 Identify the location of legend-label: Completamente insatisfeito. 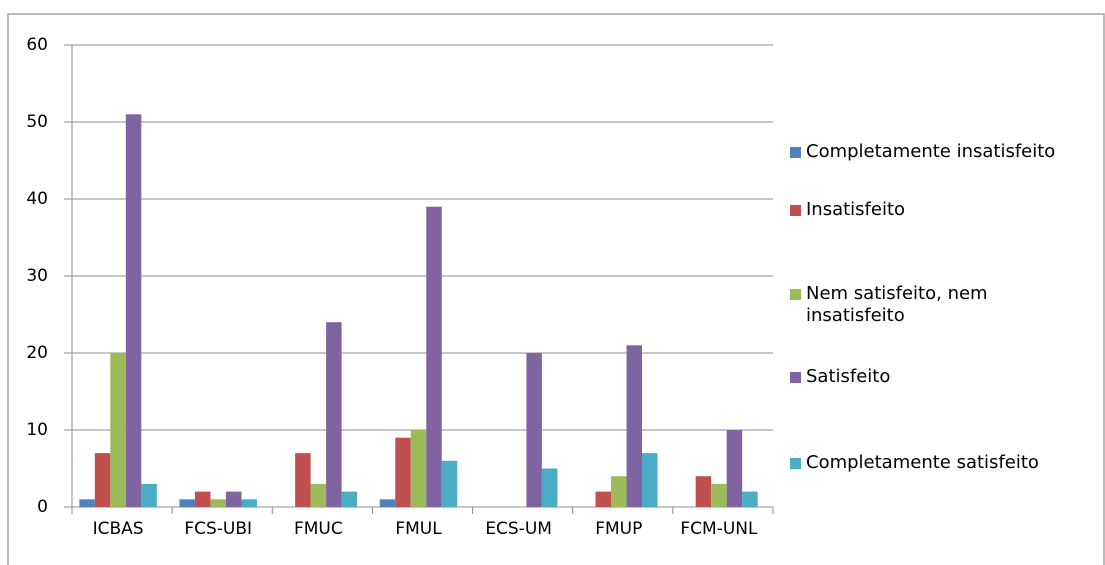
(931, 151).